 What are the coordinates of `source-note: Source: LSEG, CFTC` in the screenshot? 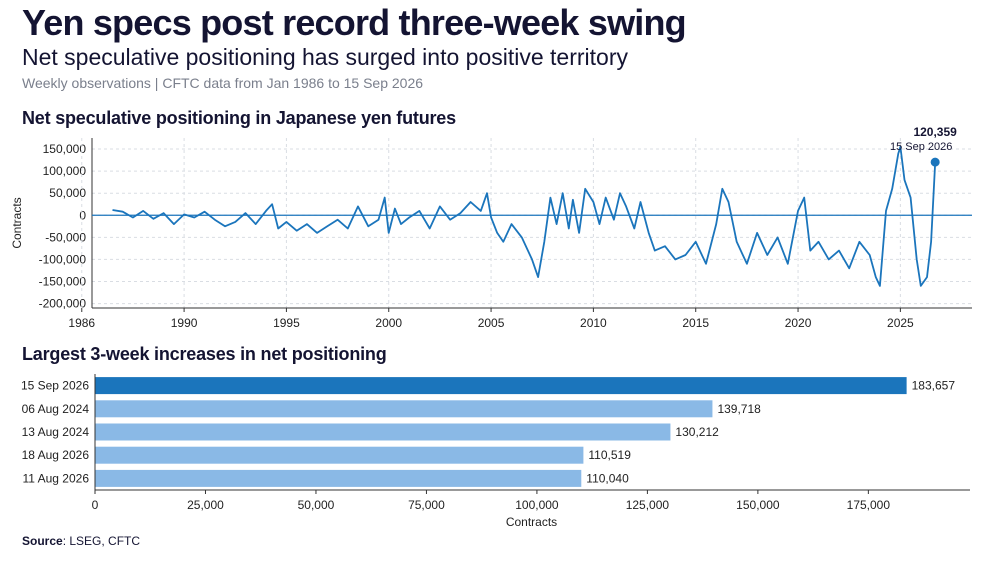 It's located at (81, 541).